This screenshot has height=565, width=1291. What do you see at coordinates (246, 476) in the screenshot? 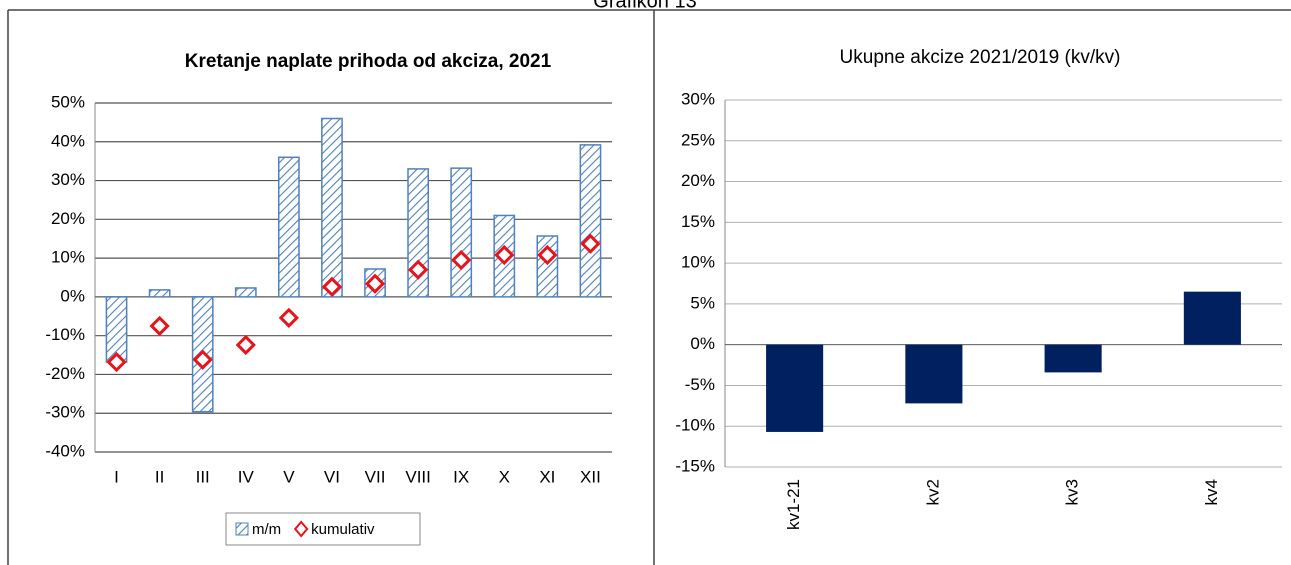
I see `x-tick-label: IV` at bounding box center [246, 476].